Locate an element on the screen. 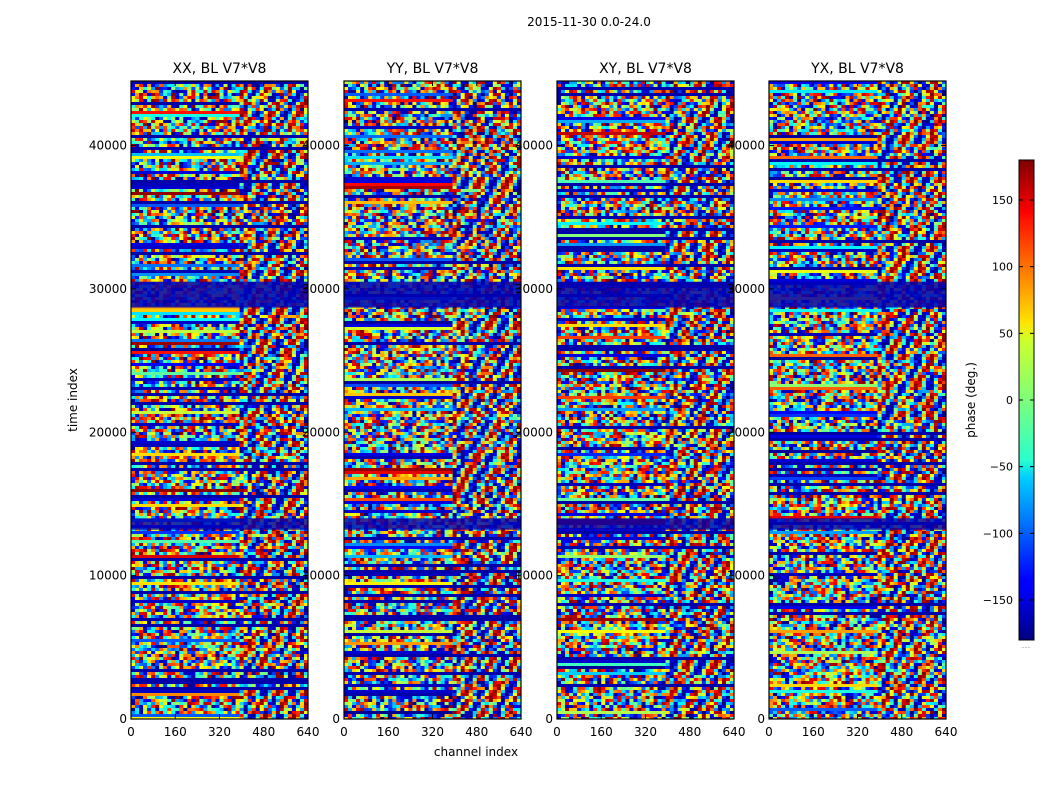  panel-title: YX, BL V7*V8 is located at coordinates (857, 69).